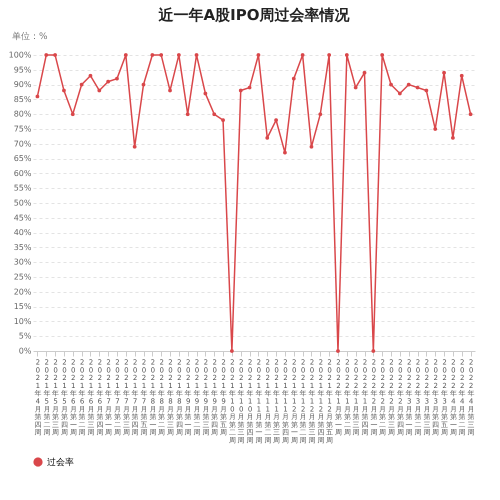 This screenshot has height=500, width=500. Describe the element at coordinates (23, 85) in the screenshot. I see `y-tick-label: 90%` at that location.